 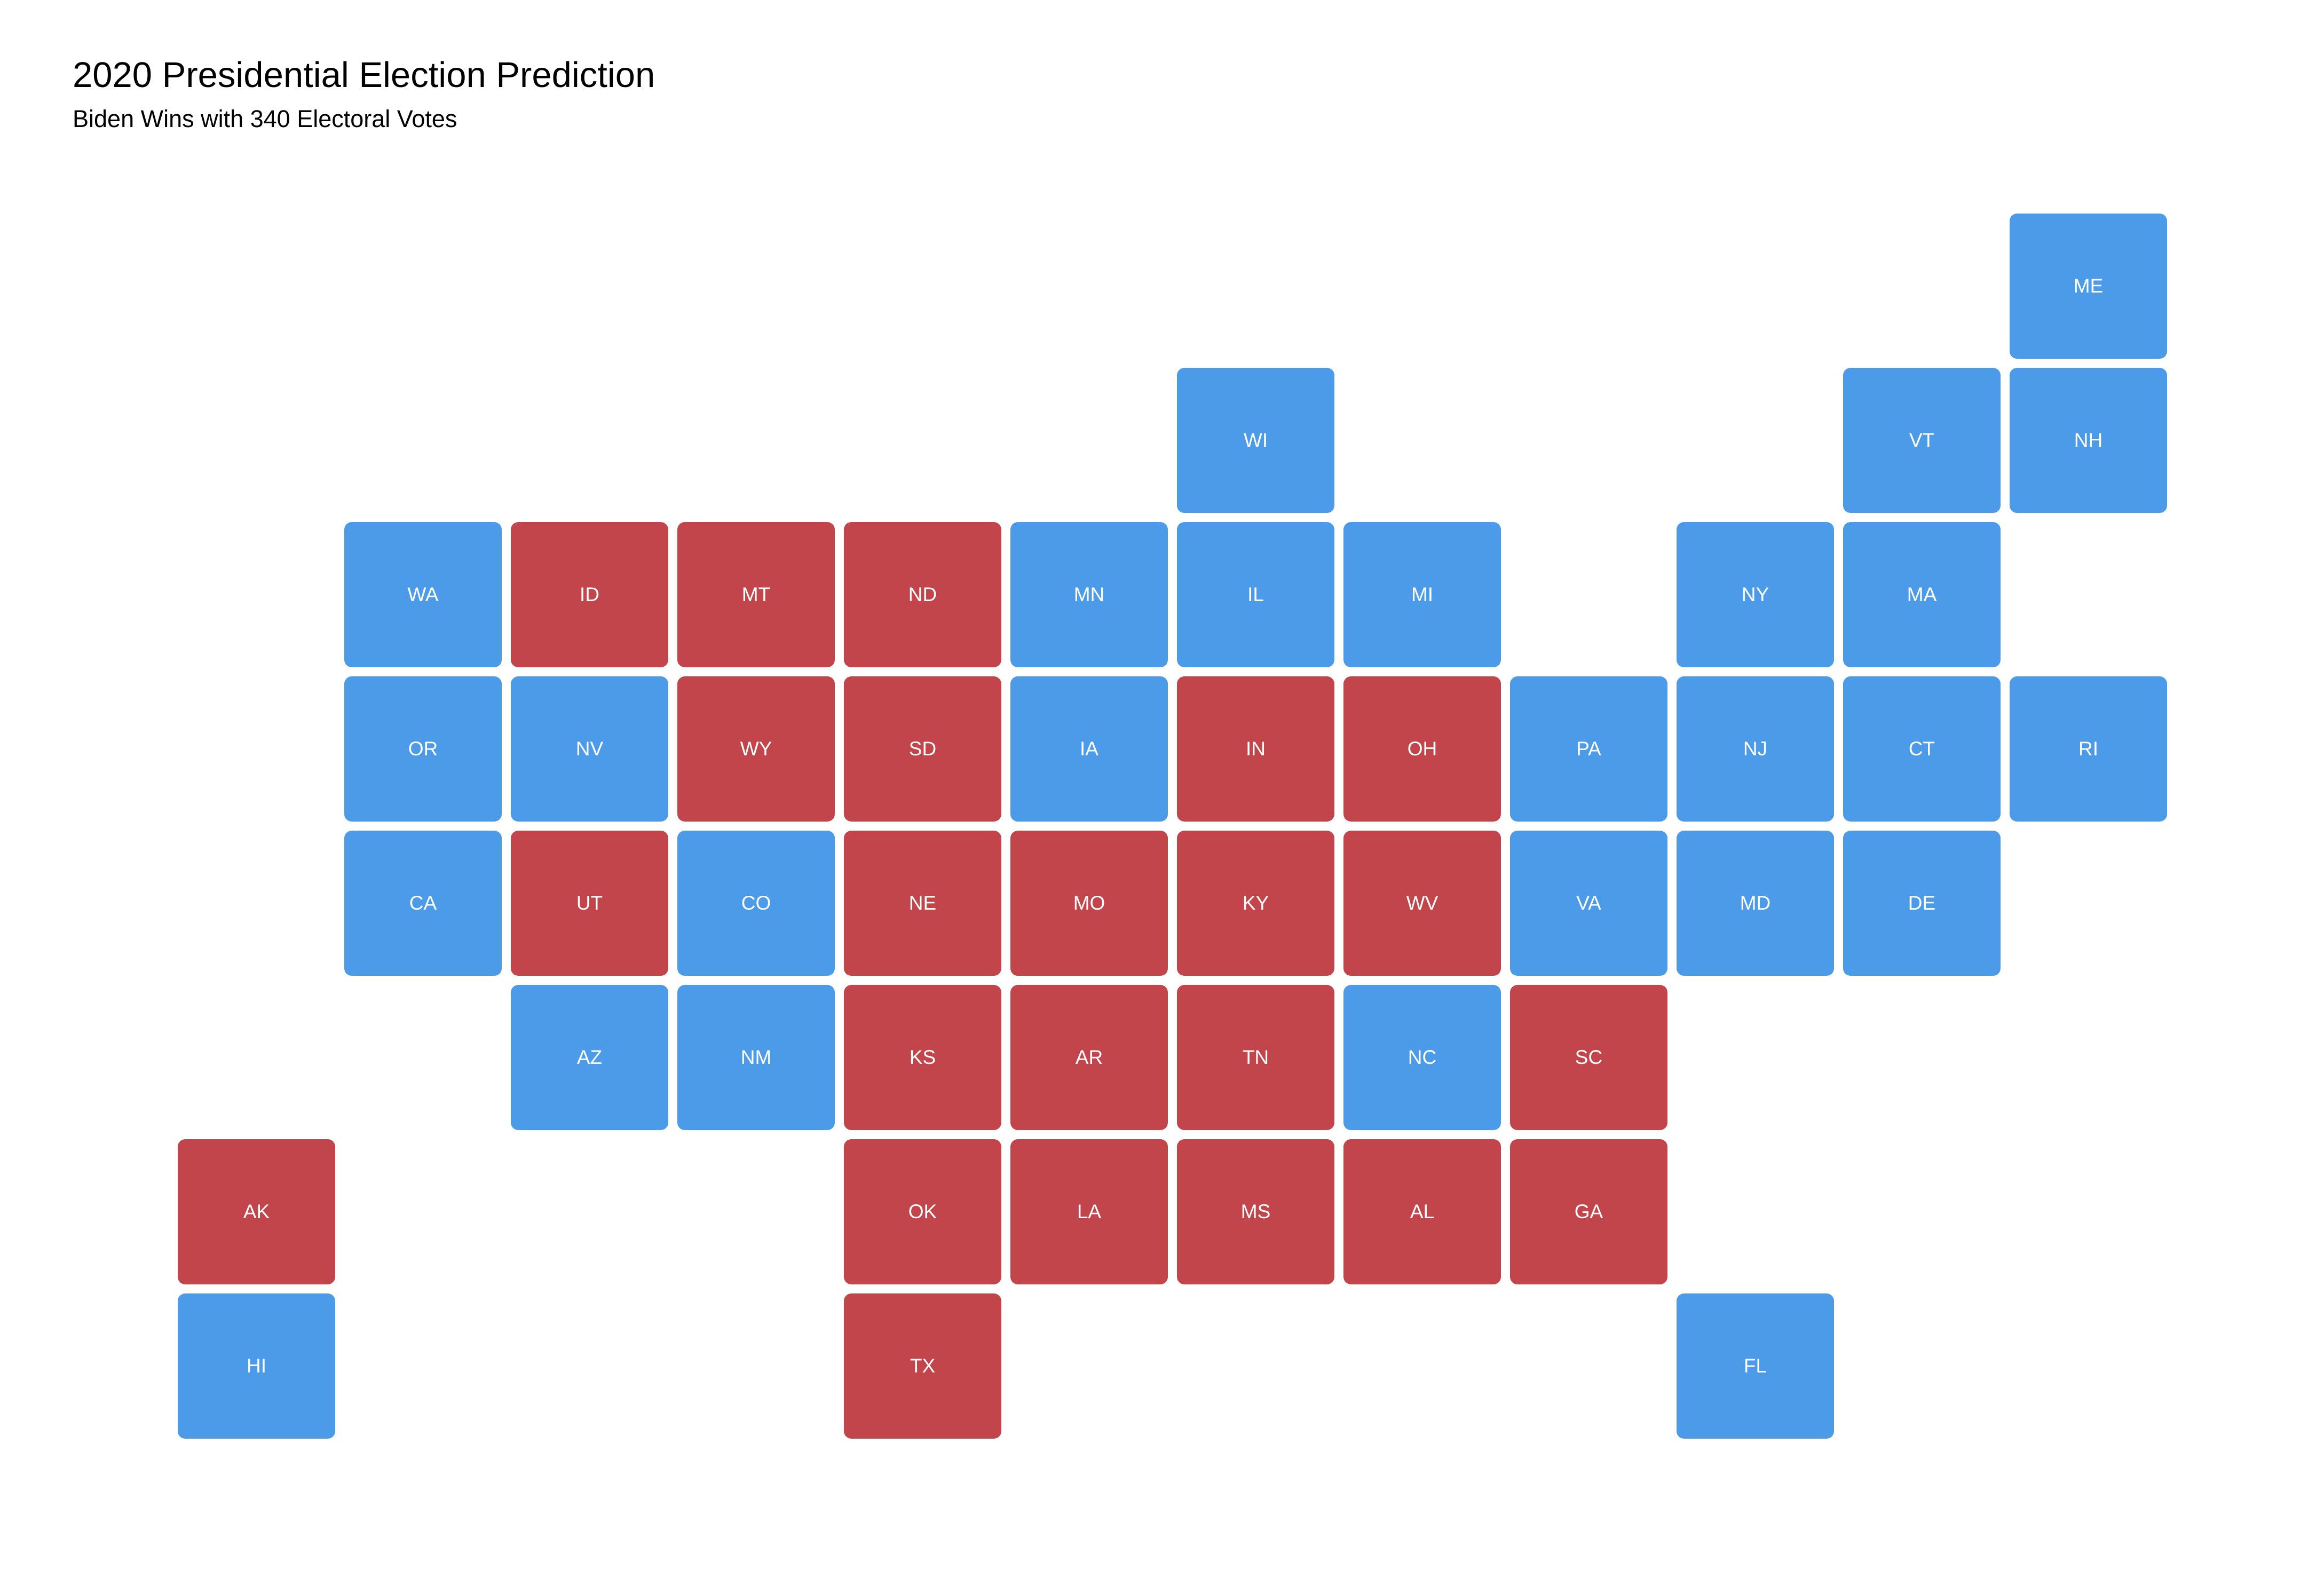 I want to click on state-tile-de: DE, so click(x=1922, y=904).